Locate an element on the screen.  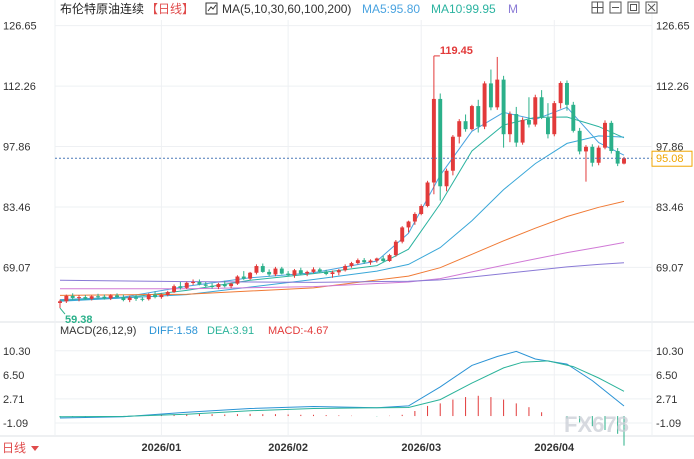
chart-title: 布伦特原油连续 is located at coordinates (102, 8).